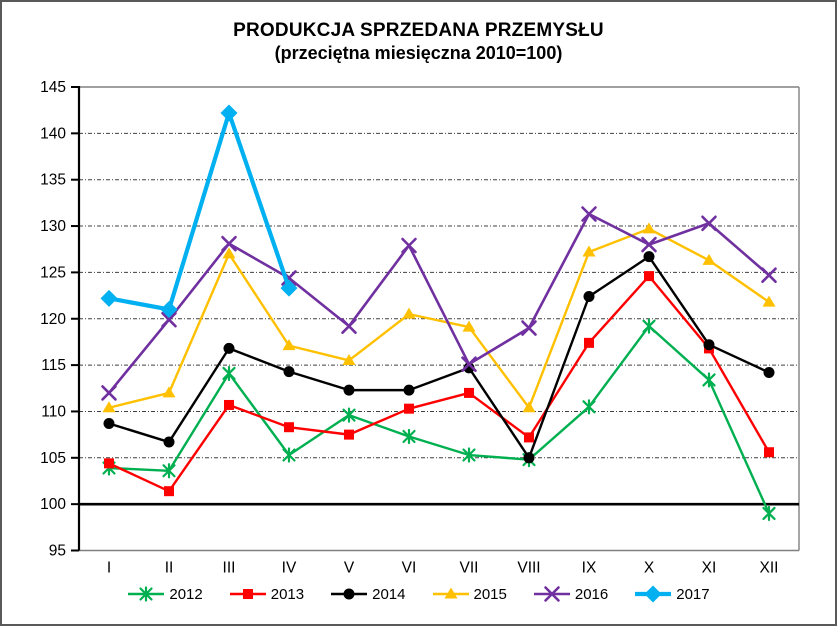 The image size is (837, 626). I want to click on series-2012-IV-marker, so click(289, 455).